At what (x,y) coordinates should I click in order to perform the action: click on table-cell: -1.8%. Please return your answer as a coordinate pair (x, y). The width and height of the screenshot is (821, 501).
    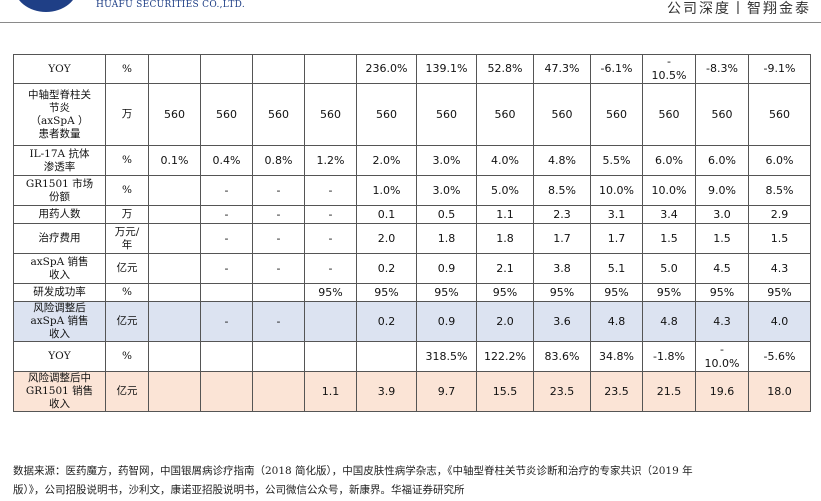
    Looking at the image, I should click on (669, 356).